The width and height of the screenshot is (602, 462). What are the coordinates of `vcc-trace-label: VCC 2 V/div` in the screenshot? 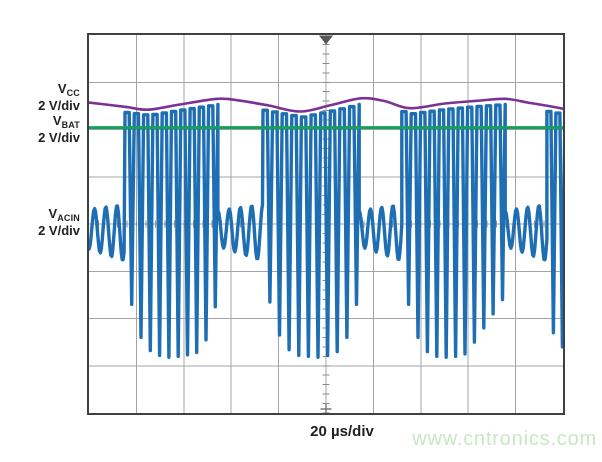 It's located at (59, 97).